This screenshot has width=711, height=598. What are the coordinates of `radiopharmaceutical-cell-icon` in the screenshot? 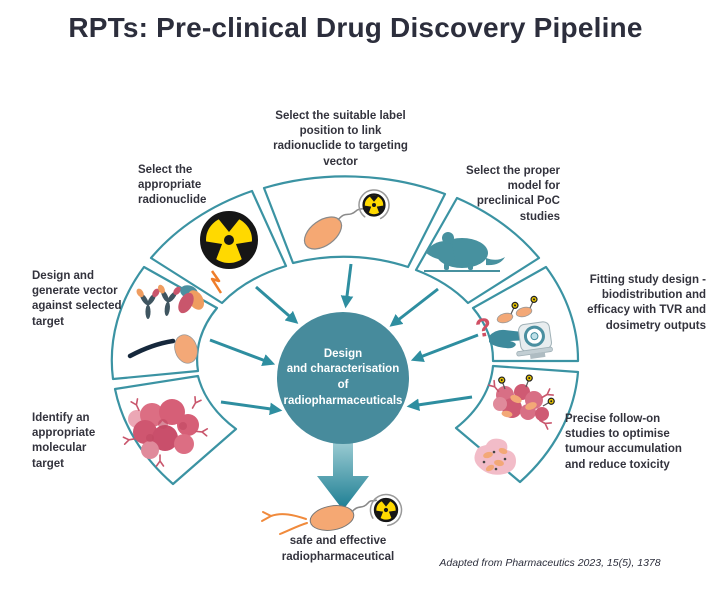 It's located at (332, 514).